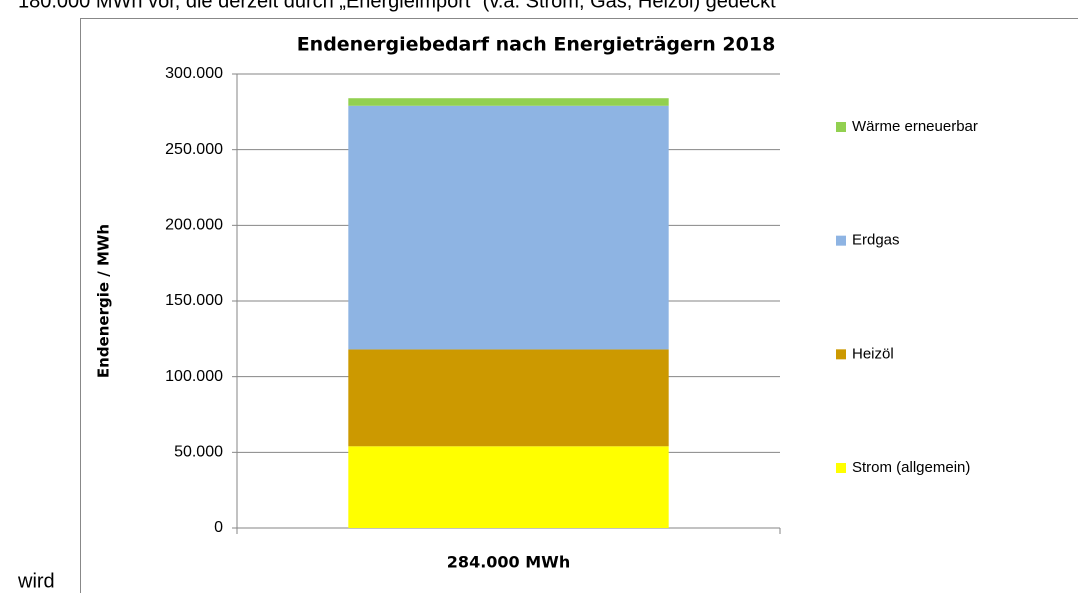 The image size is (1078, 593). What do you see at coordinates (508, 562) in the screenshot?
I see `x-tick-label: 284.000 MWh` at bounding box center [508, 562].